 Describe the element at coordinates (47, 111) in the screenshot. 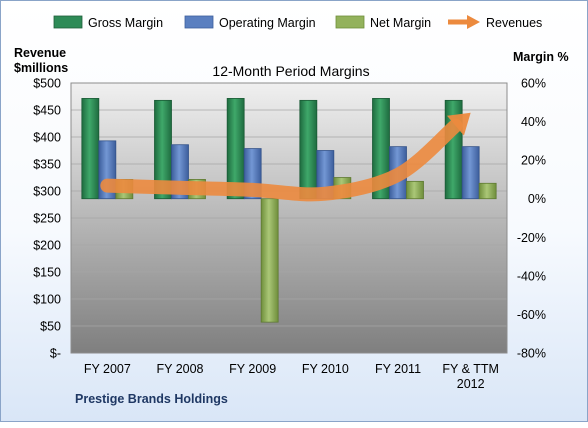

I see `left-tick-label: $450` at that location.